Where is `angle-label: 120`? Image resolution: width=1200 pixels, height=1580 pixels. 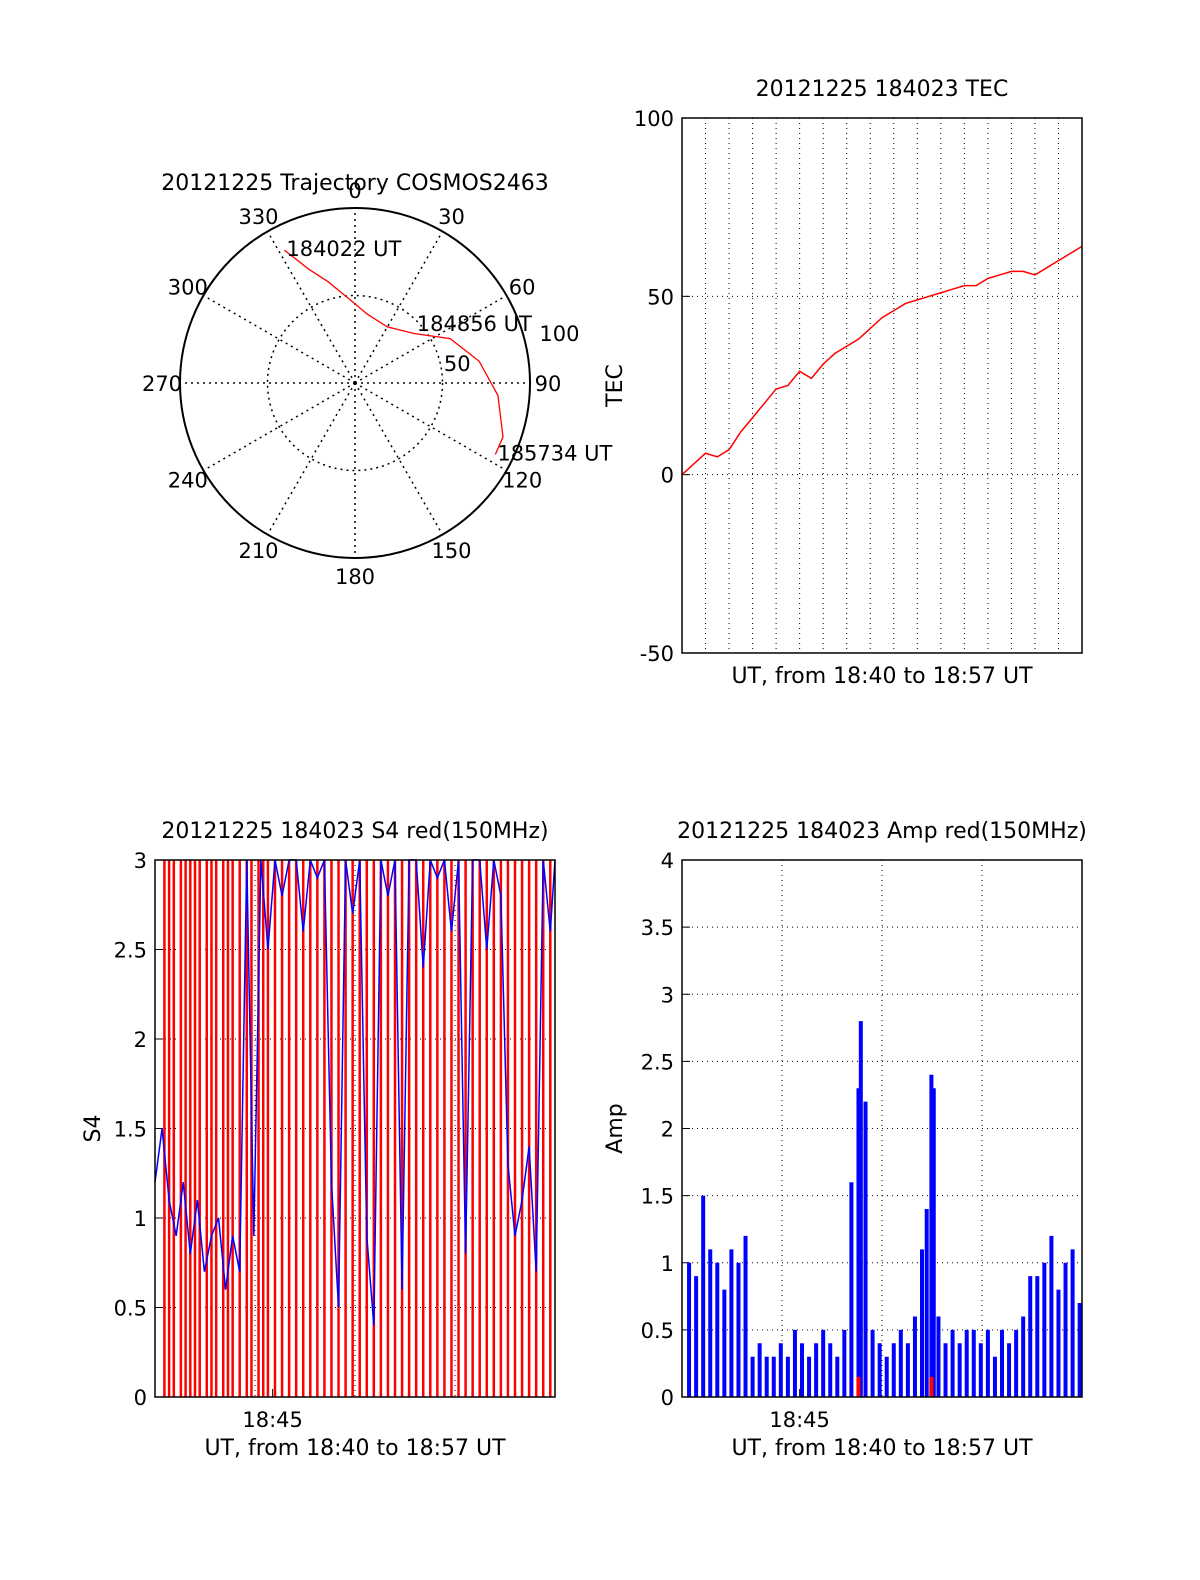 angle-label: 120 is located at coordinates (522, 481).